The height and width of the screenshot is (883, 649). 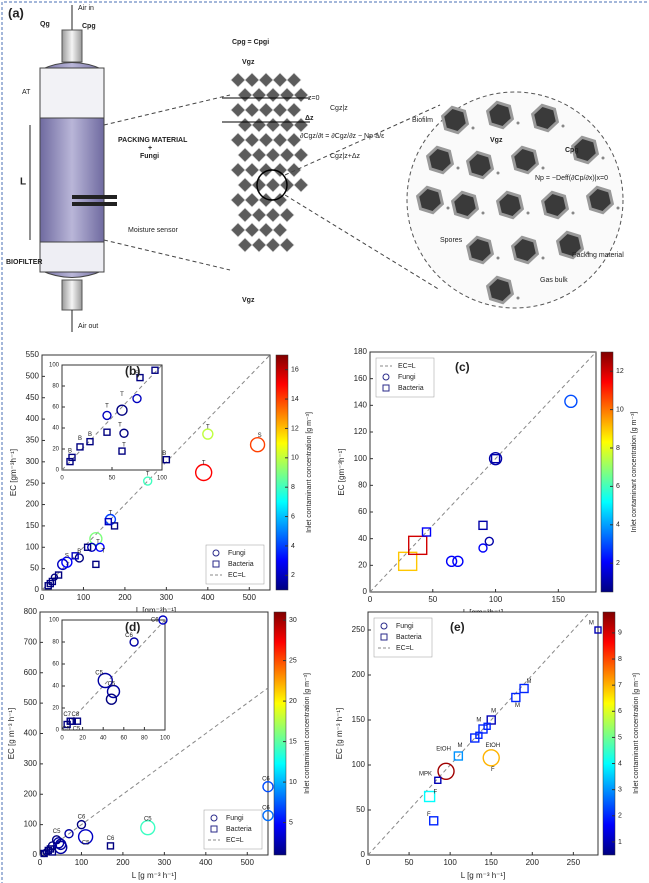 I want to click on annotation: M, so click(x=517, y=706).